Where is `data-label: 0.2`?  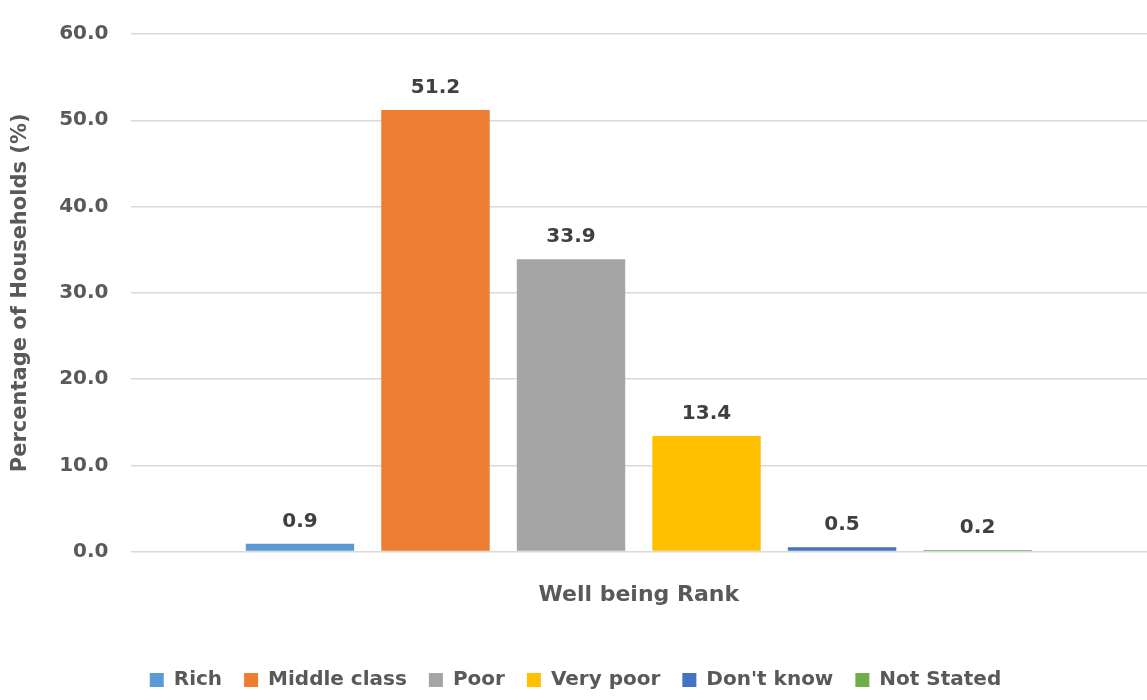
data-label: 0.2 is located at coordinates (977, 526).